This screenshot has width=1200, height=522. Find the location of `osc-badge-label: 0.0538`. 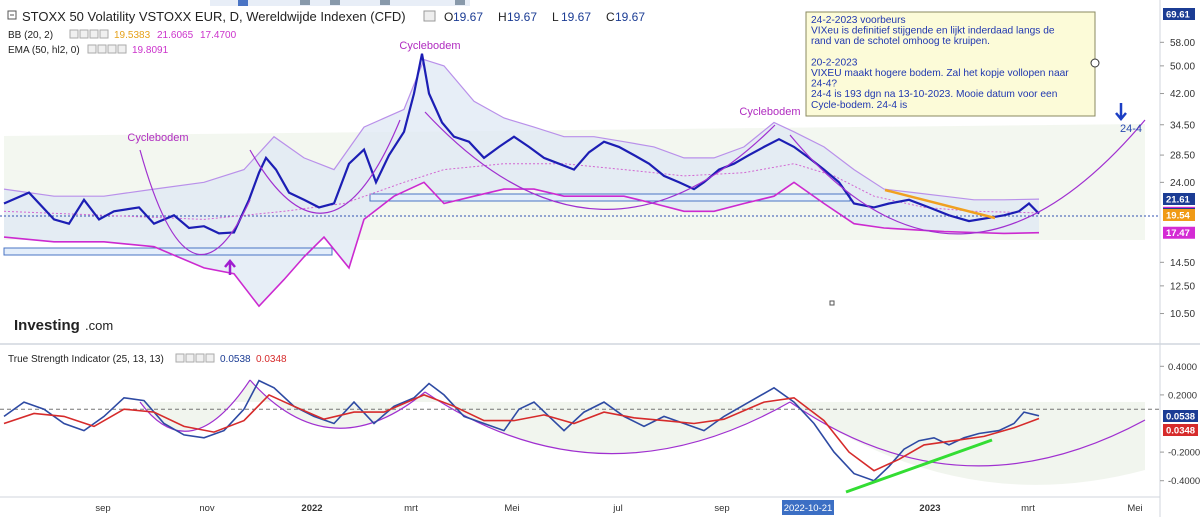

osc-badge-label: 0.0538 is located at coordinates (1180, 417).